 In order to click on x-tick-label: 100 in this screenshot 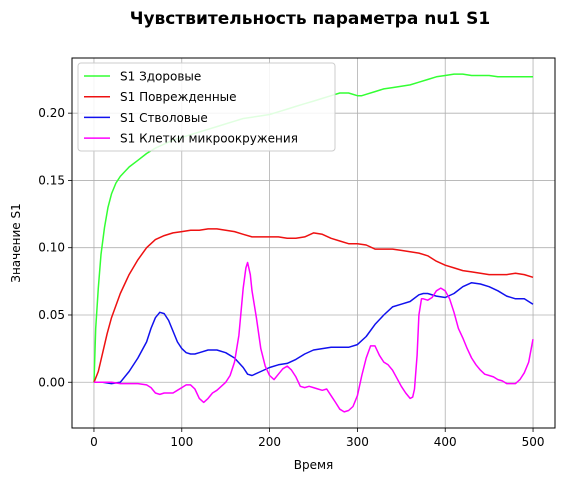, I will do `click(181, 442)`.